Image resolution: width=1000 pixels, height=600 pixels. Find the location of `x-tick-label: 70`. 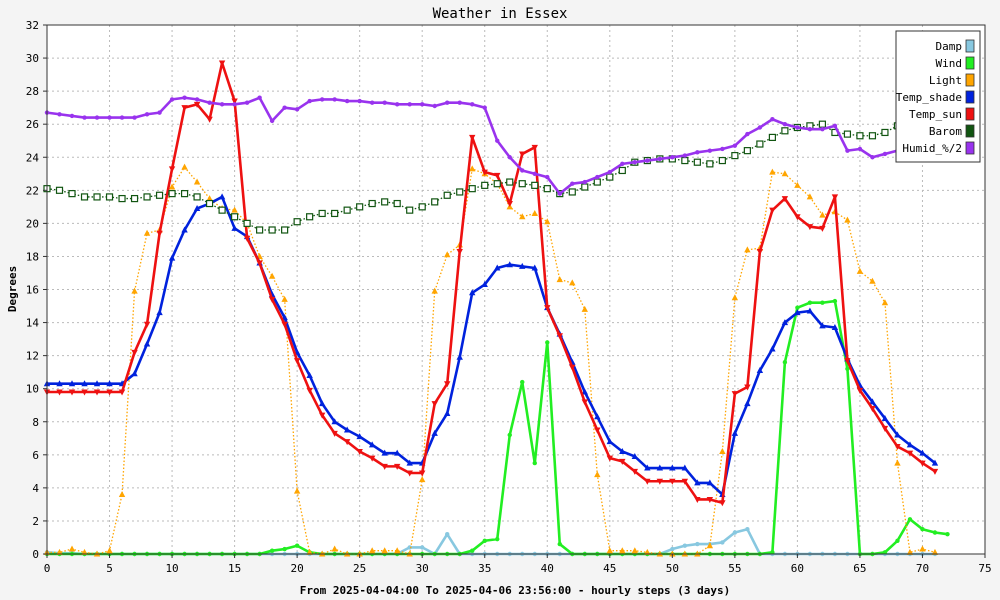

x-tick-label: 70 is located at coordinates (922, 568).